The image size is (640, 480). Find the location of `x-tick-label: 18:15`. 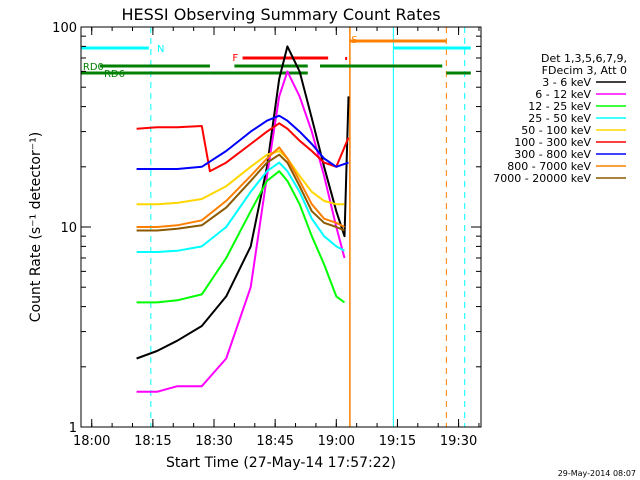

x-tick-label: 18:15 is located at coordinates (152, 441).